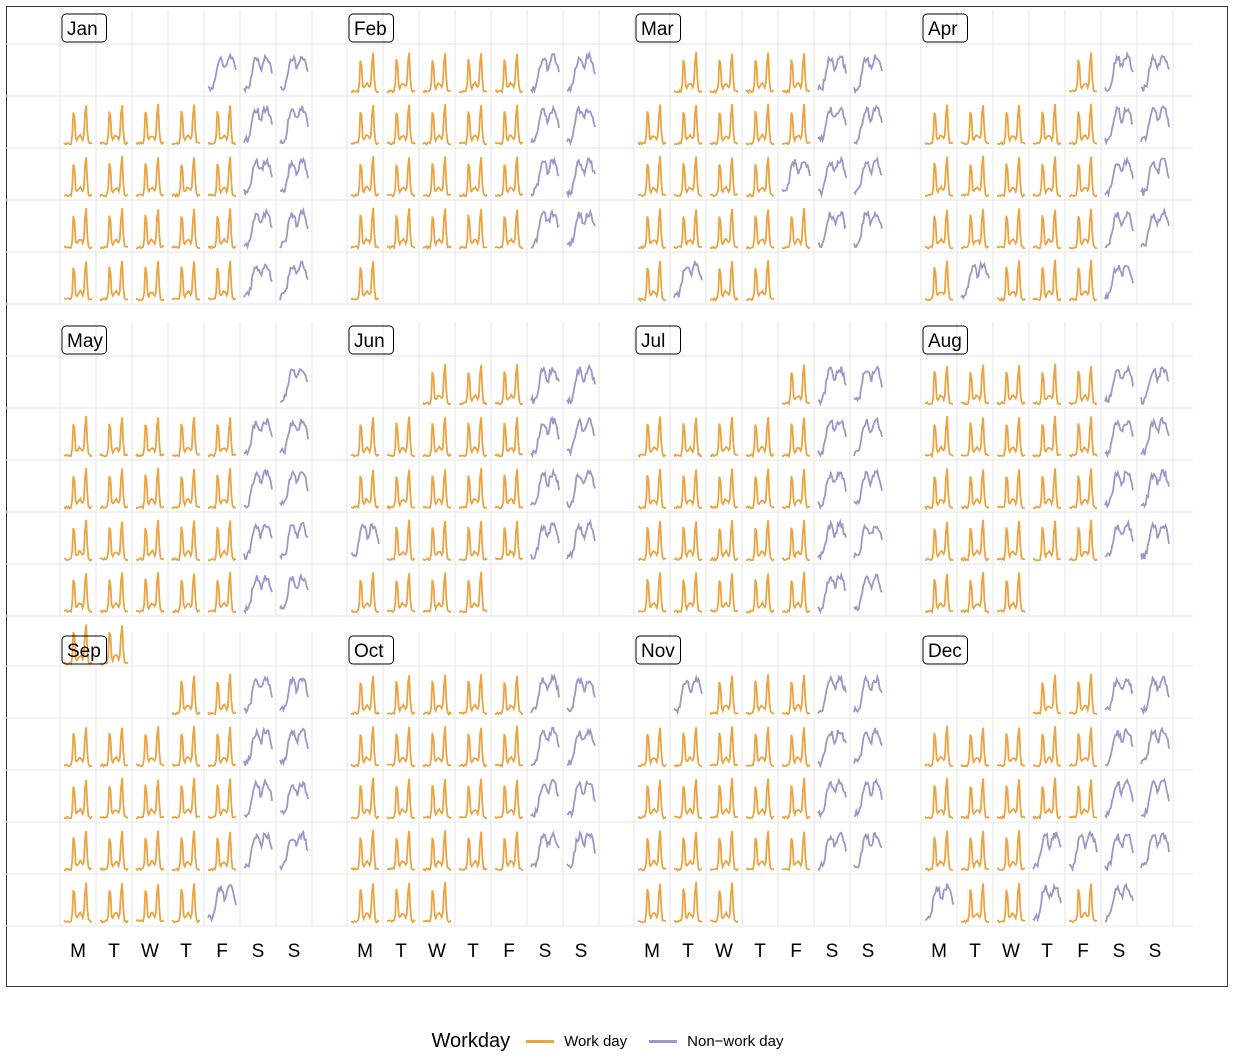  What do you see at coordinates (652, 951) in the screenshot?
I see `weekday-tick-label: M` at bounding box center [652, 951].